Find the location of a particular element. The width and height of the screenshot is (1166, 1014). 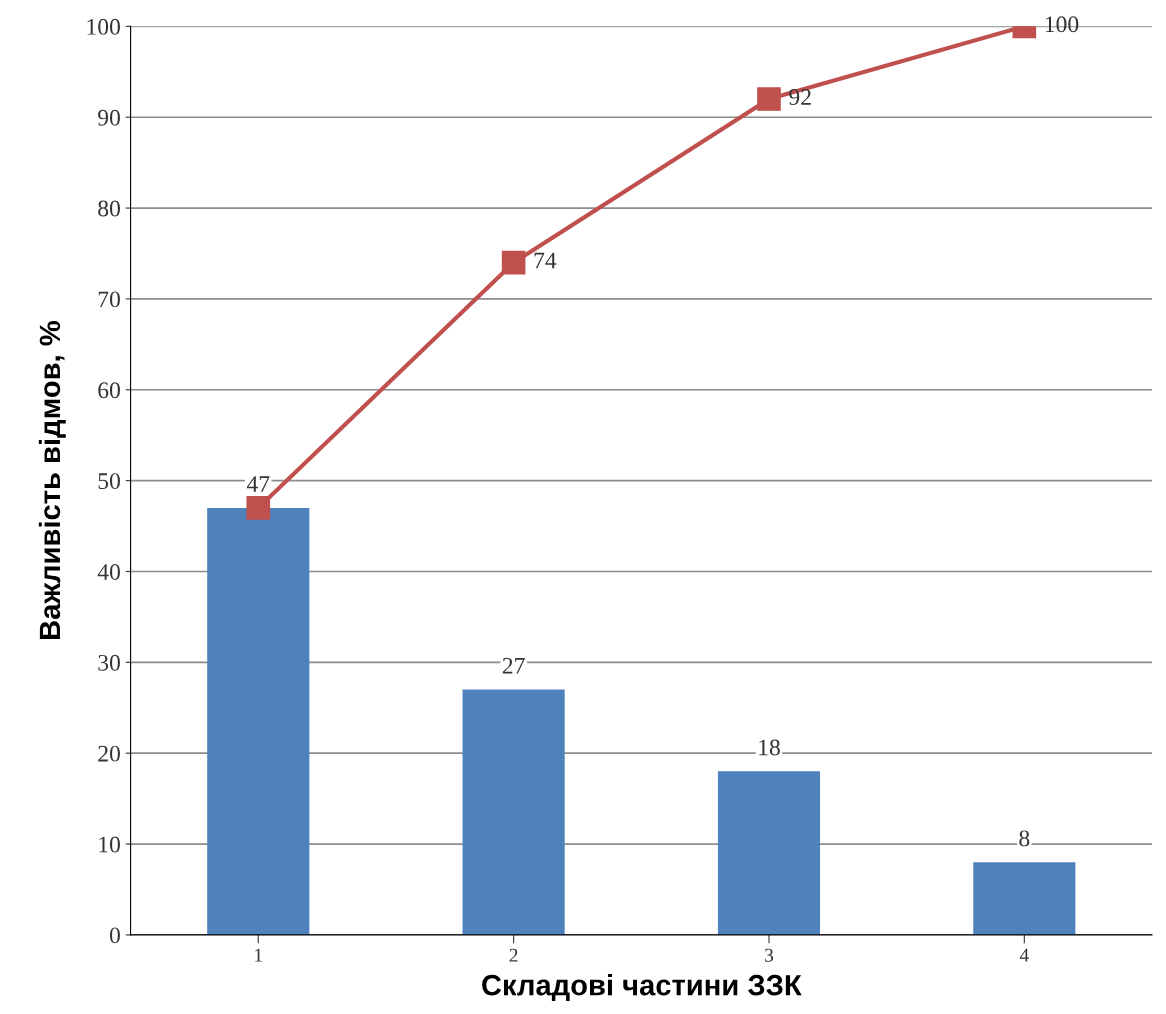

y-tick-label: 40 is located at coordinates (108, 571).